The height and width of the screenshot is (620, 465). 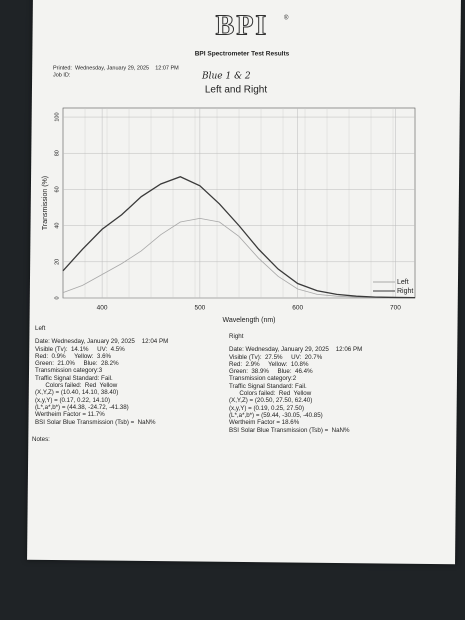 I want to click on y-tick-label: 80, so click(x=57, y=153).